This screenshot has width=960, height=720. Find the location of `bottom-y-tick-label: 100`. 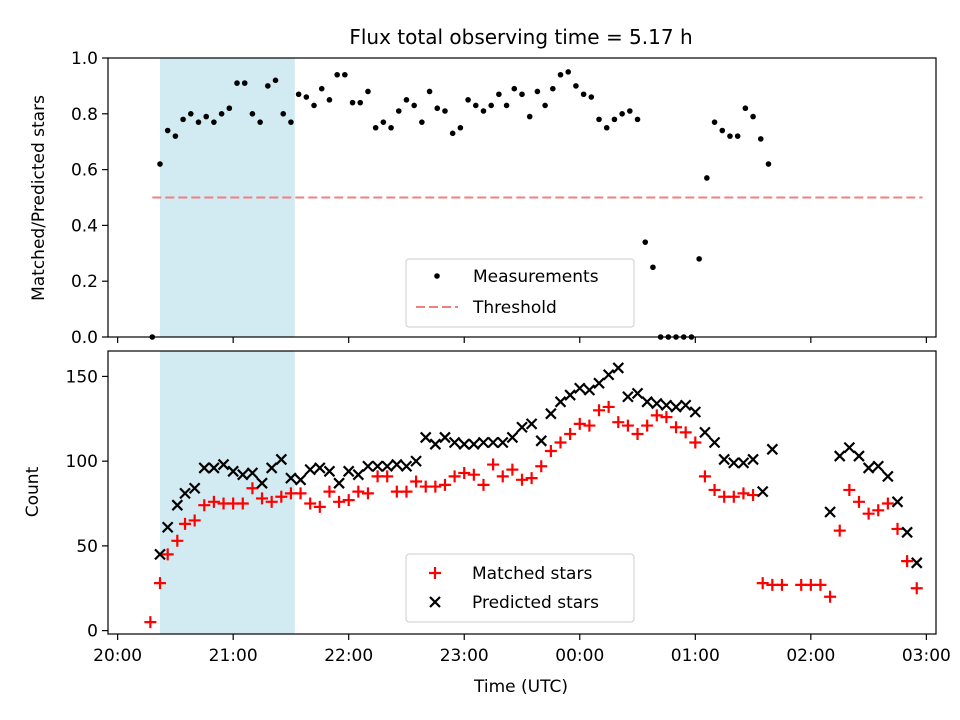

bottom-y-tick-label: 100 is located at coordinates (82, 462).